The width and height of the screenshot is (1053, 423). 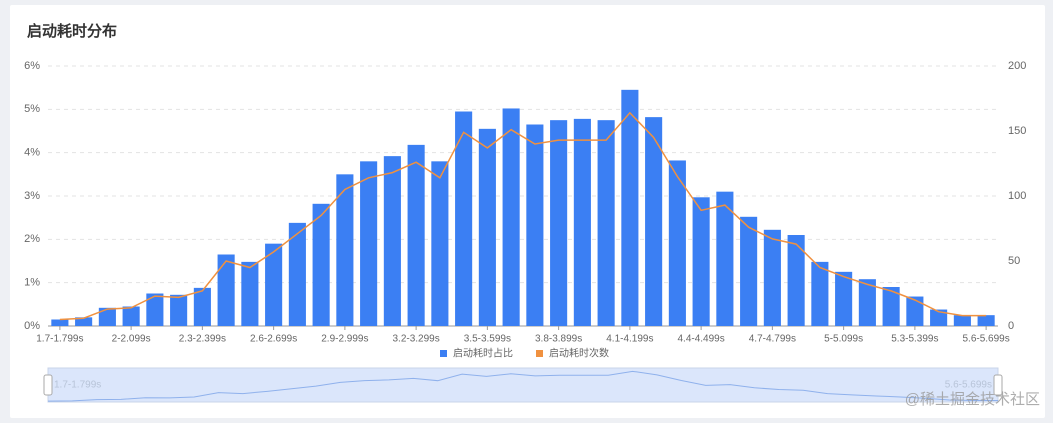 I want to click on zoom-track, so click(x=523, y=385).